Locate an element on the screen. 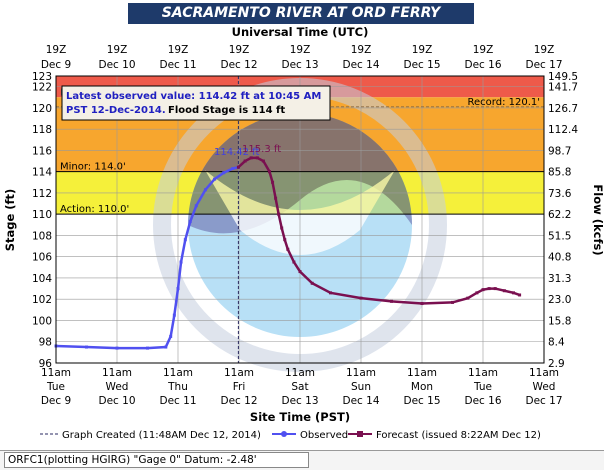 The width and height of the screenshot is (604, 470). bottom-tick-weekday: Thu is located at coordinates (177, 387).